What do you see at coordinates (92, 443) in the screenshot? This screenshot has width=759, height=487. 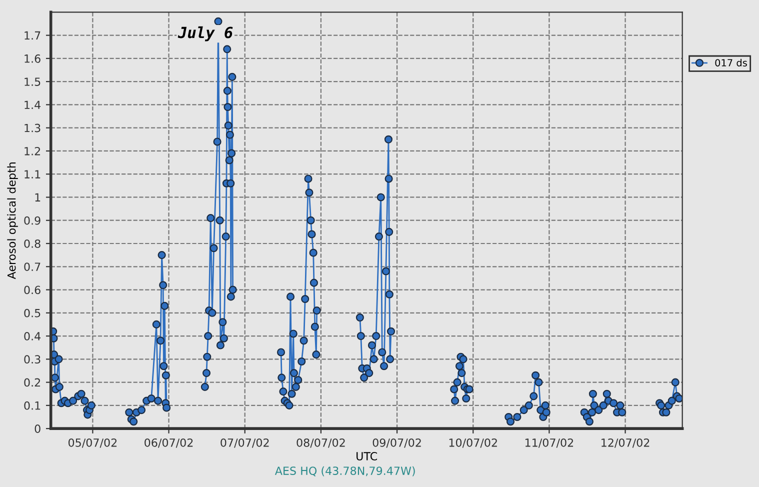 I see `x-tick-label: 05/07/02` at bounding box center [92, 443].